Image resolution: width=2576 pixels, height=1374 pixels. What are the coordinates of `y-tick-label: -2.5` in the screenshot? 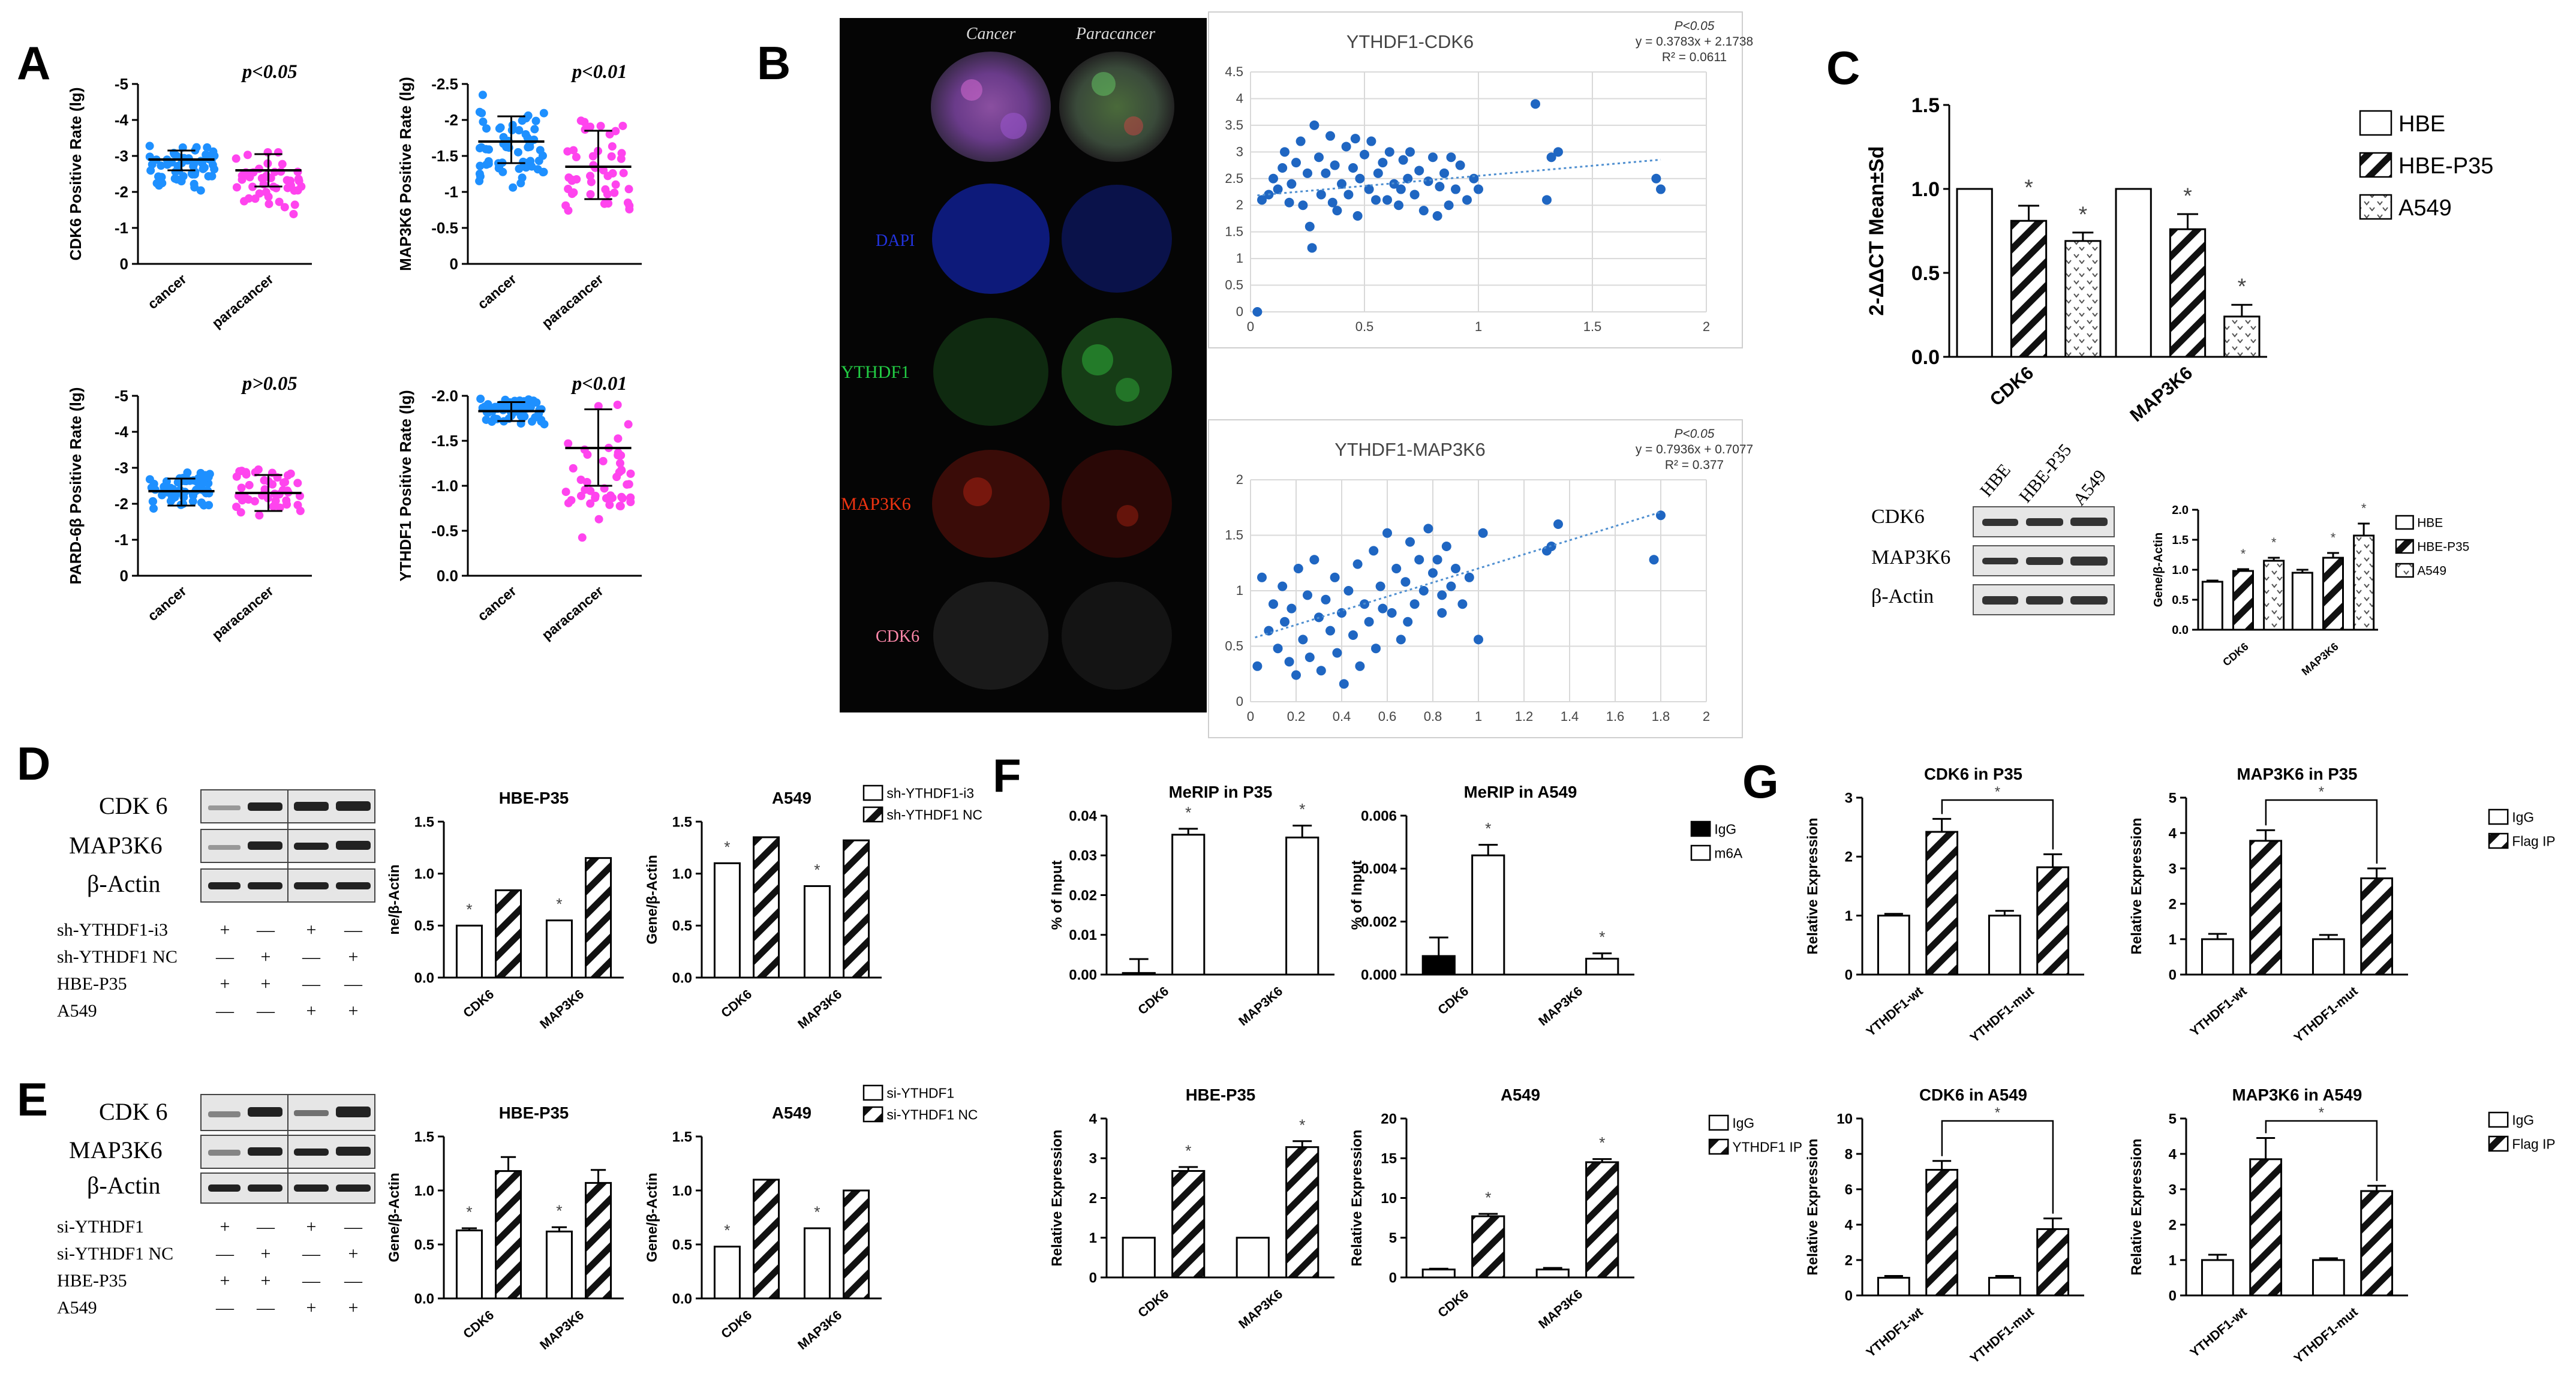 It's located at (445, 84).